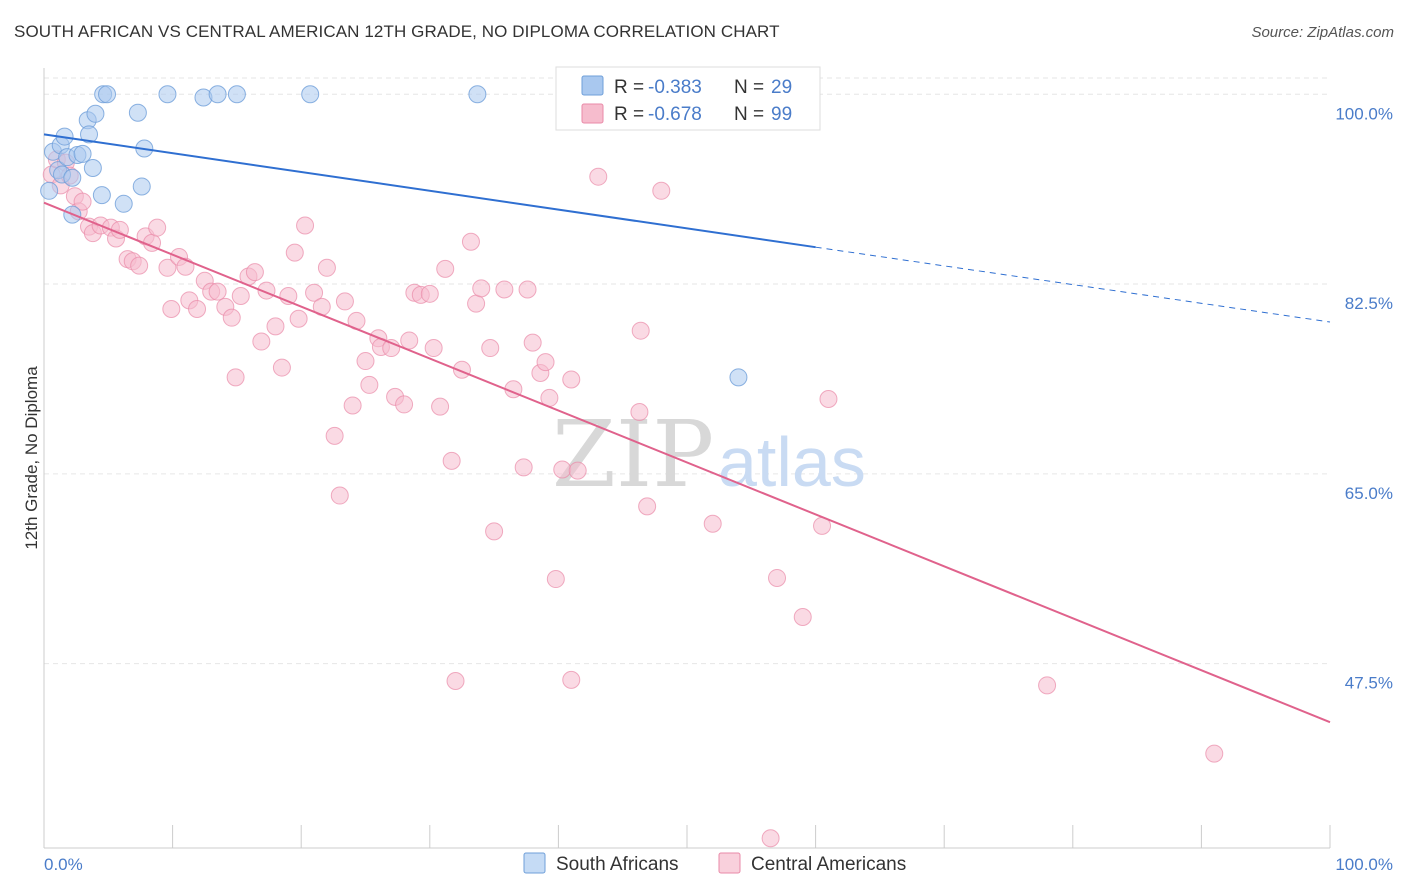  I want to click on x-tick-label-min: 0.0%, so click(63, 864).